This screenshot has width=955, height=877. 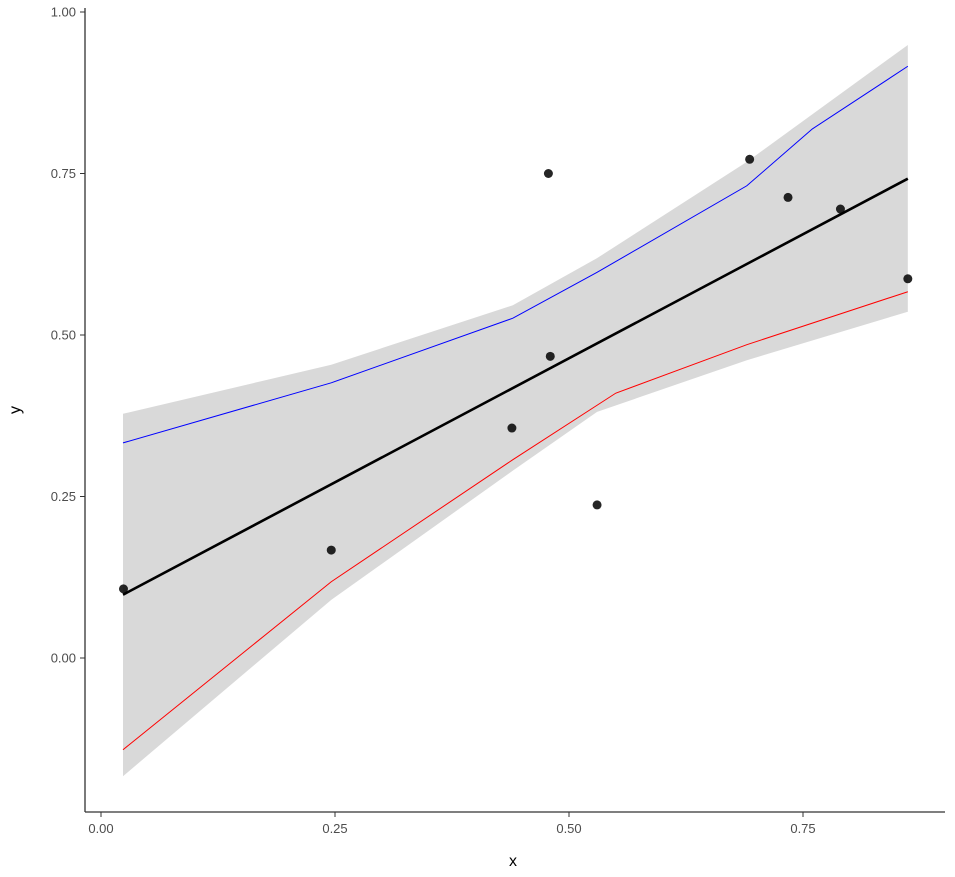 I want to click on y-tick-label: 0.75, so click(x=63, y=173).